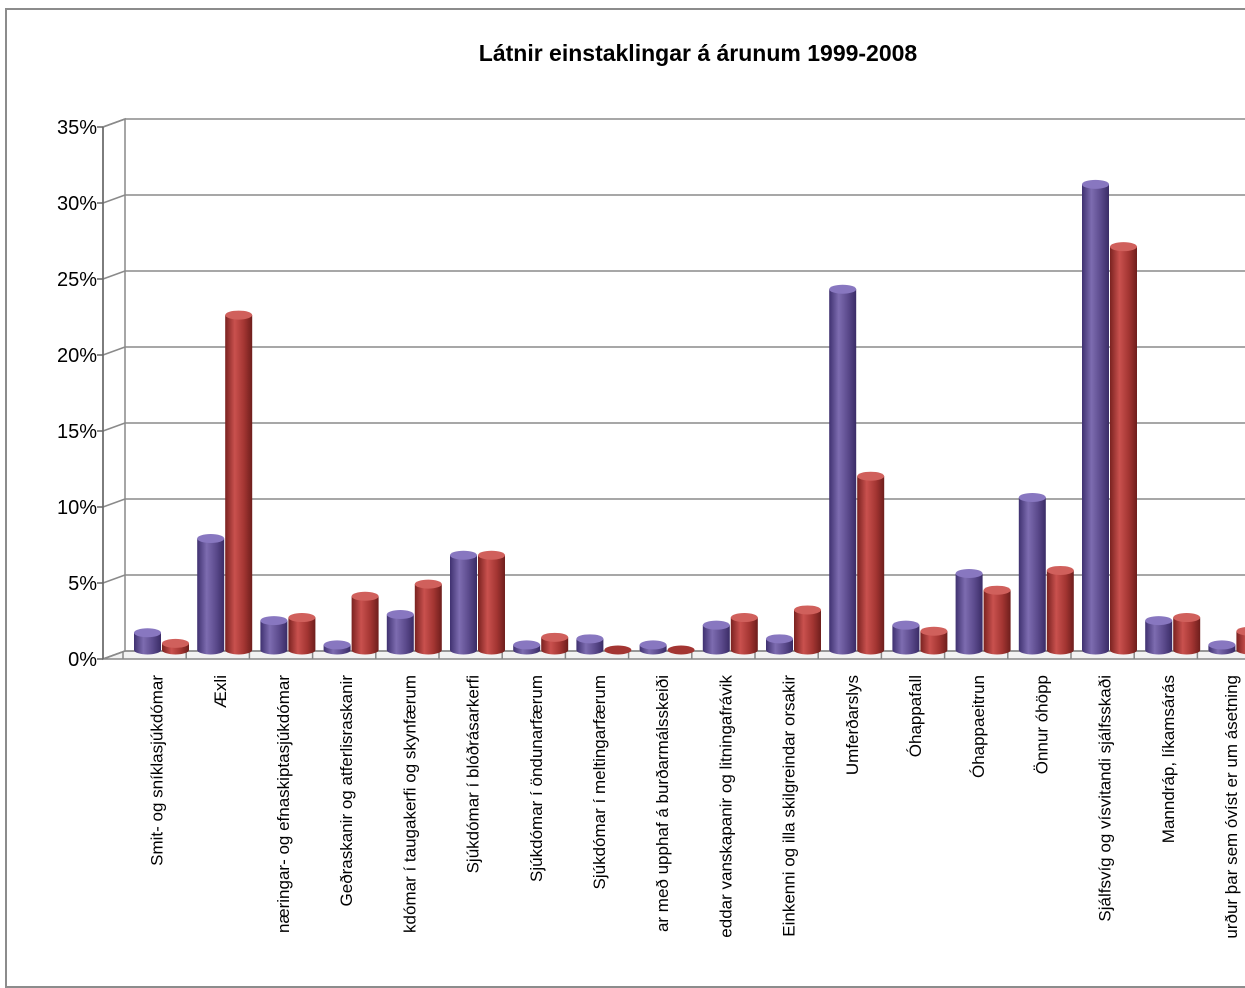 The height and width of the screenshot is (988, 1245). I want to click on x-tick-label: Sjúkdómar í öndunarfærum, so click(536, 778).